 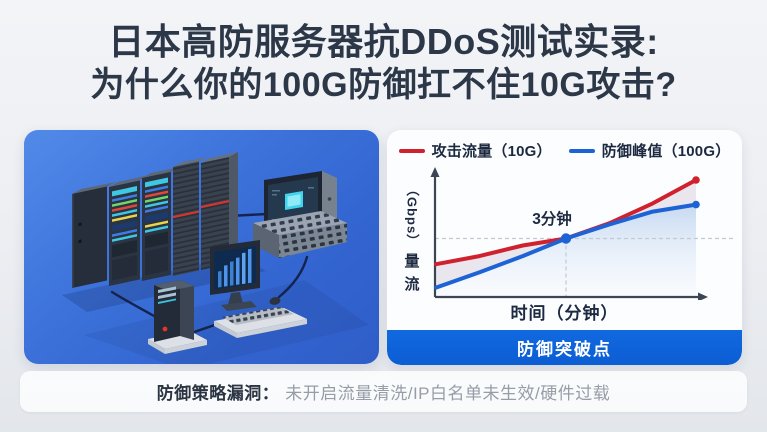 What do you see at coordinates (258, 289) in the screenshot?
I see `desktop-computer-icon` at bounding box center [258, 289].